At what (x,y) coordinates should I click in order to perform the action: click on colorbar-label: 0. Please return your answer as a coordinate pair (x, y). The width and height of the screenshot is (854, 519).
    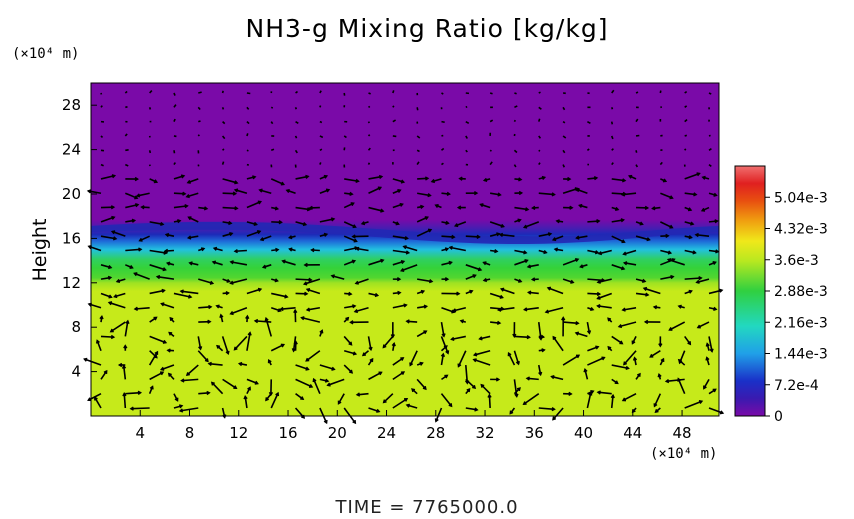
    Looking at the image, I should click on (778, 417).